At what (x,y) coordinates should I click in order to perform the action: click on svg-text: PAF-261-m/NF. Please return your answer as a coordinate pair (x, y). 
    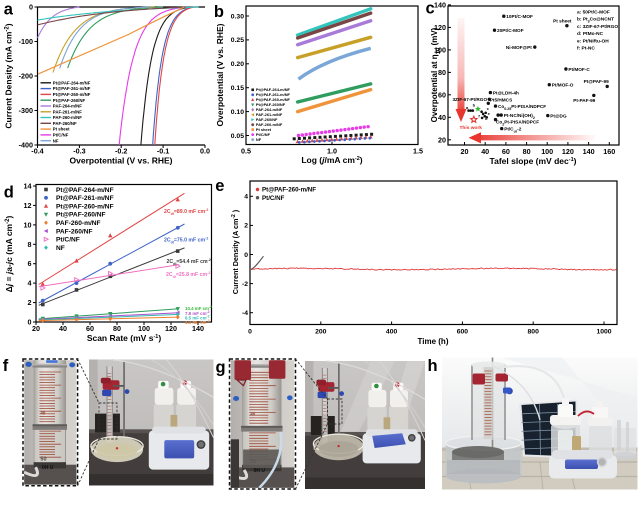
    Looking at the image, I should click on (67, 111).